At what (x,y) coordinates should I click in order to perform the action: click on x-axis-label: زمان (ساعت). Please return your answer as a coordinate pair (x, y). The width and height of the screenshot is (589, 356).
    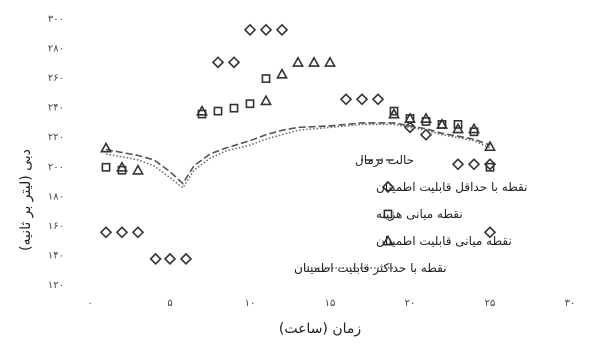
    Looking at the image, I should click on (320, 329).